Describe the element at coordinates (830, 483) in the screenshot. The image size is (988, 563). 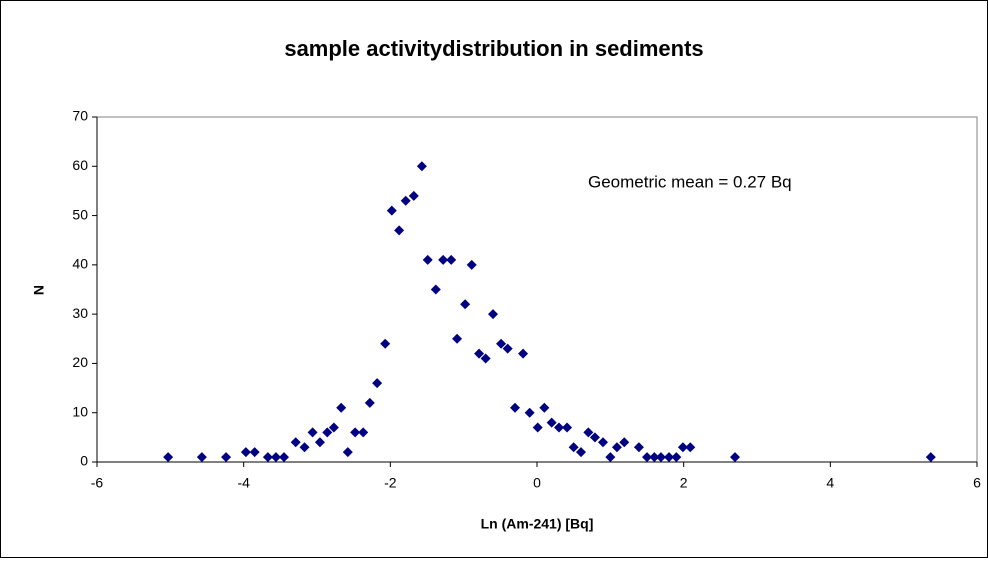
I see `x-tick-label: 4` at that location.